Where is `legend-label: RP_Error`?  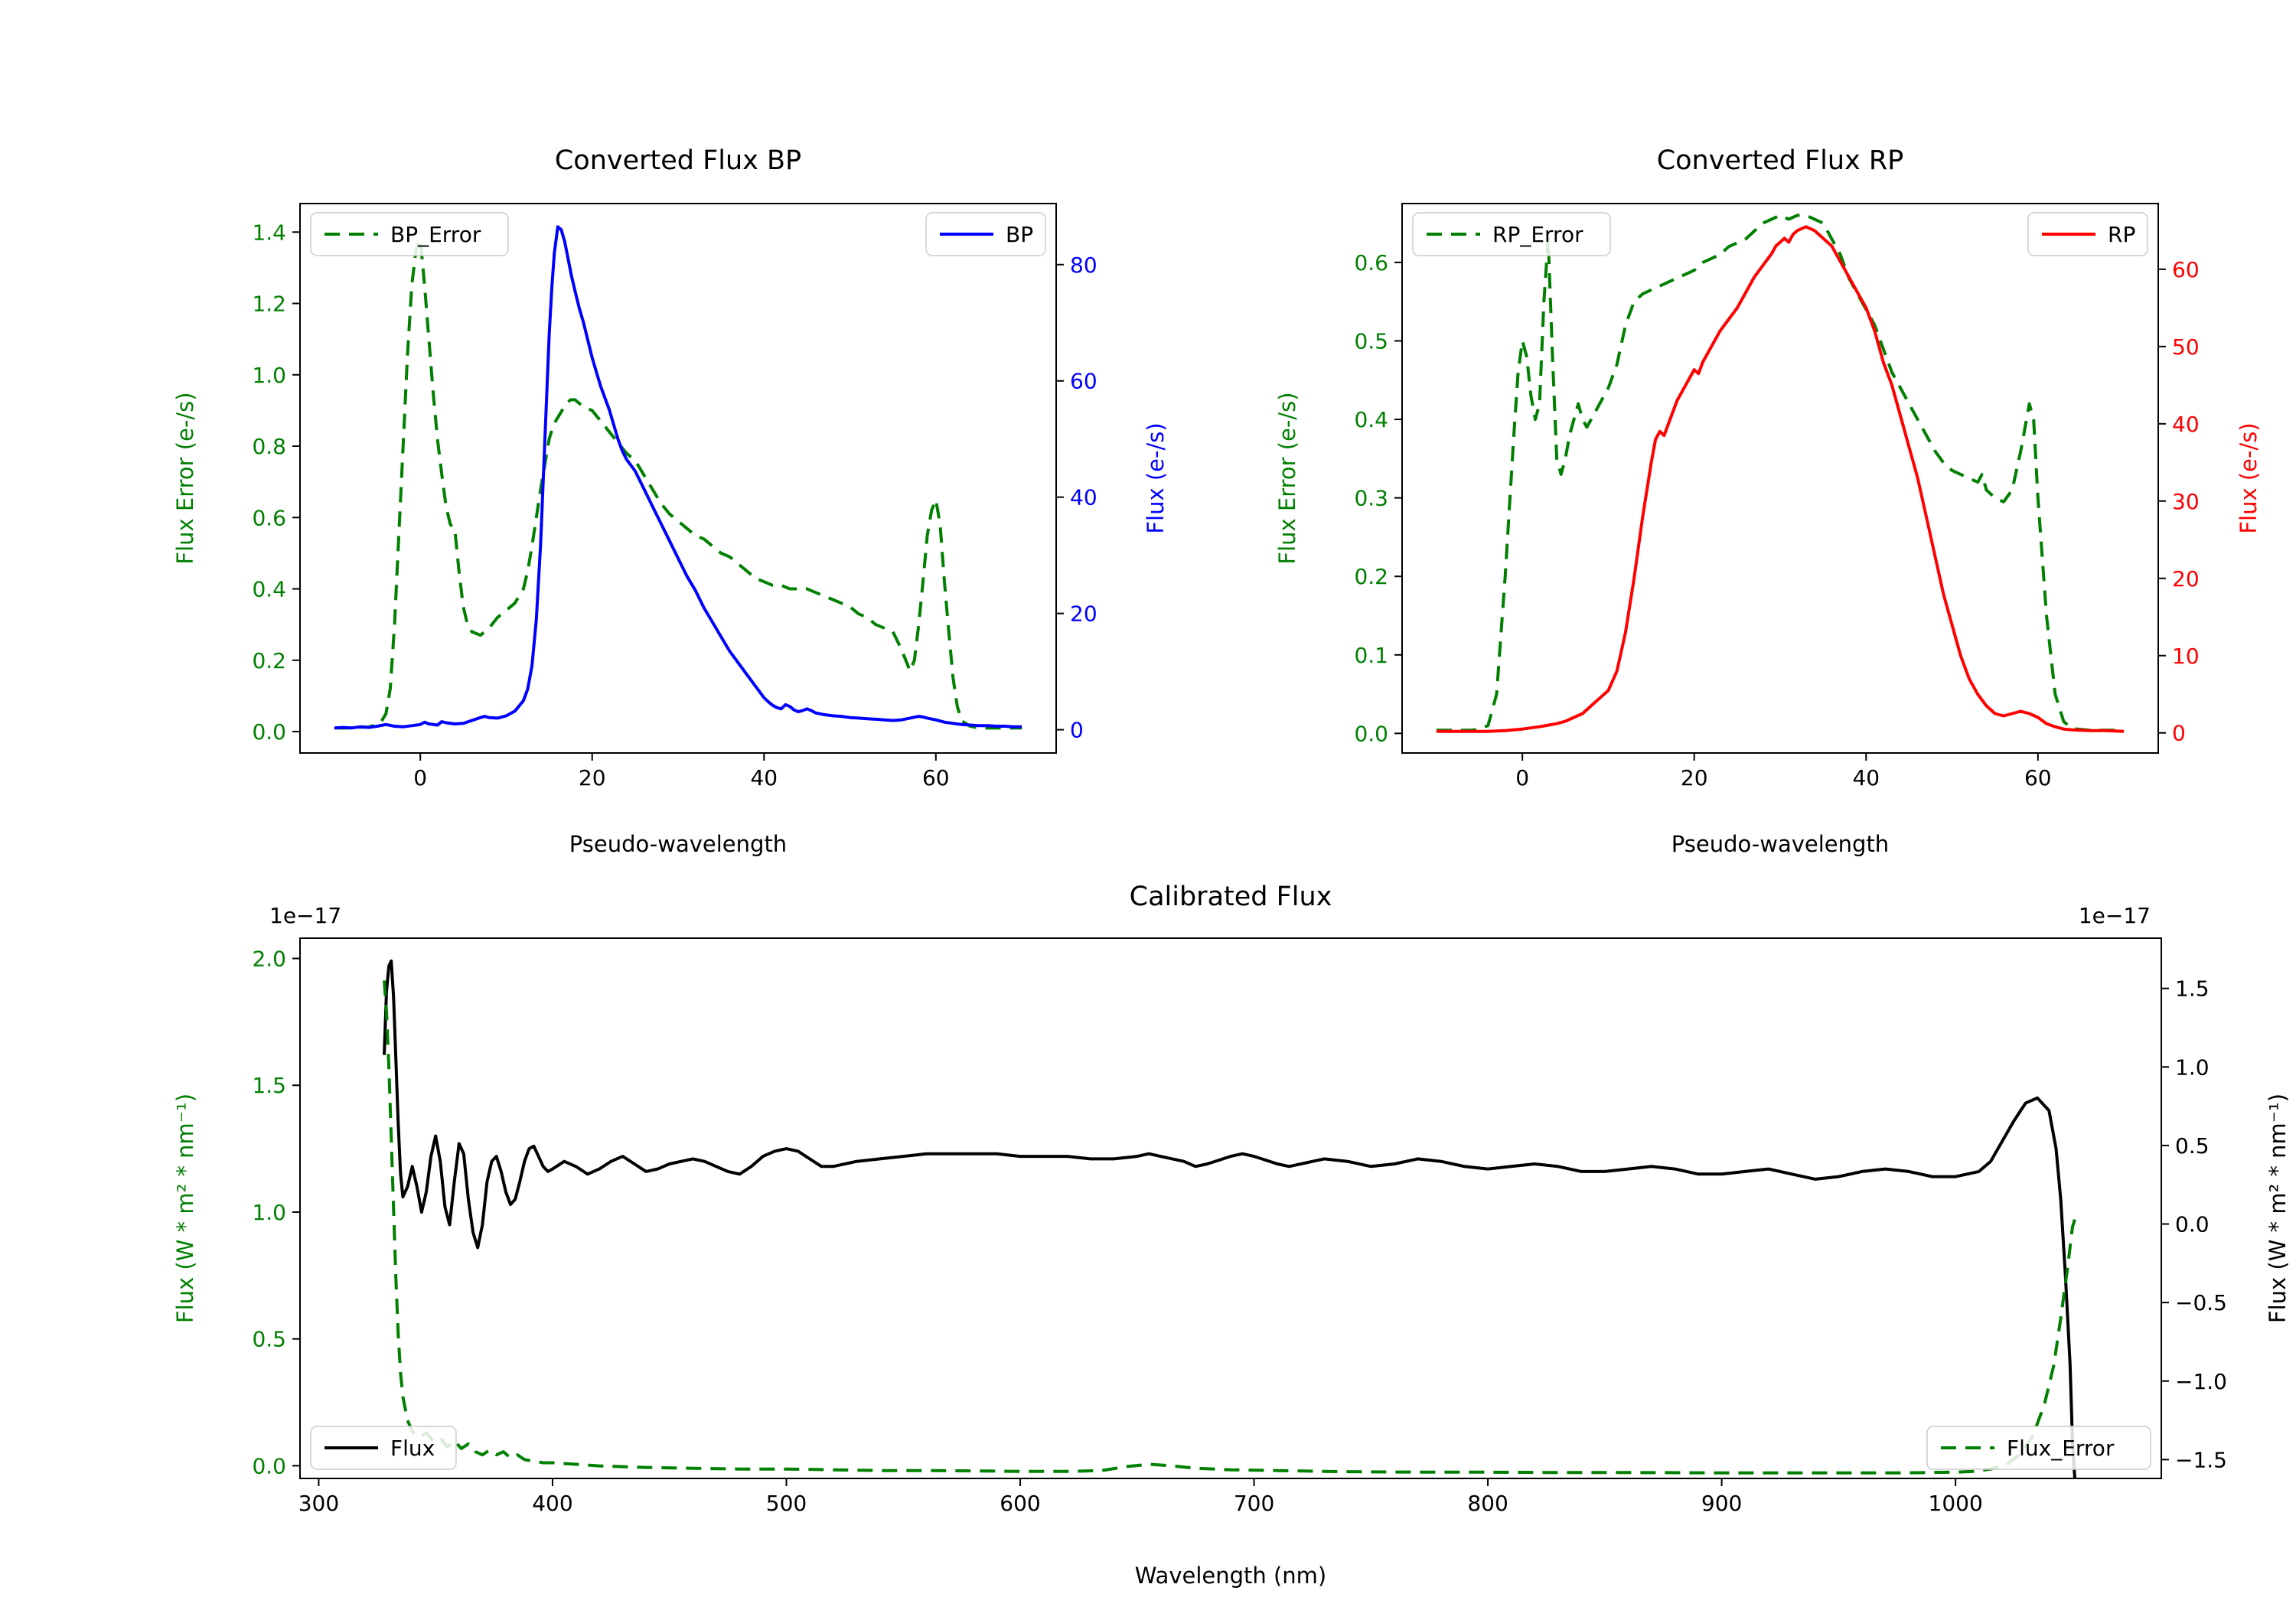 legend-label: RP_Error is located at coordinates (1537, 234).